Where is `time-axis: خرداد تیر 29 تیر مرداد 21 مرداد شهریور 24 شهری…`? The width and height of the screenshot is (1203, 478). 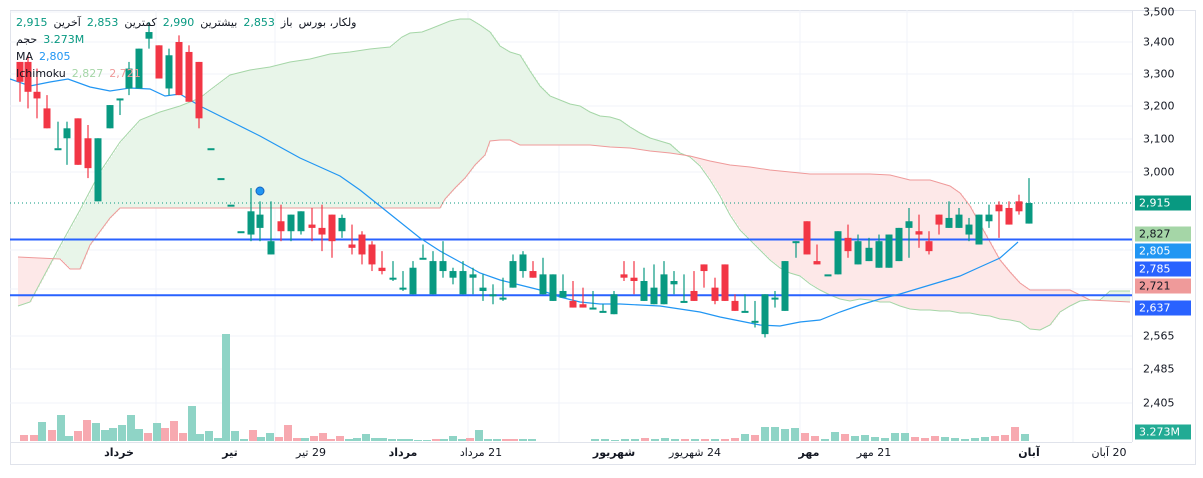 time-axis: خرداد تیر 29 تیر مرداد 21 مرداد شهریور 24 شهری… is located at coordinates (571, 454).